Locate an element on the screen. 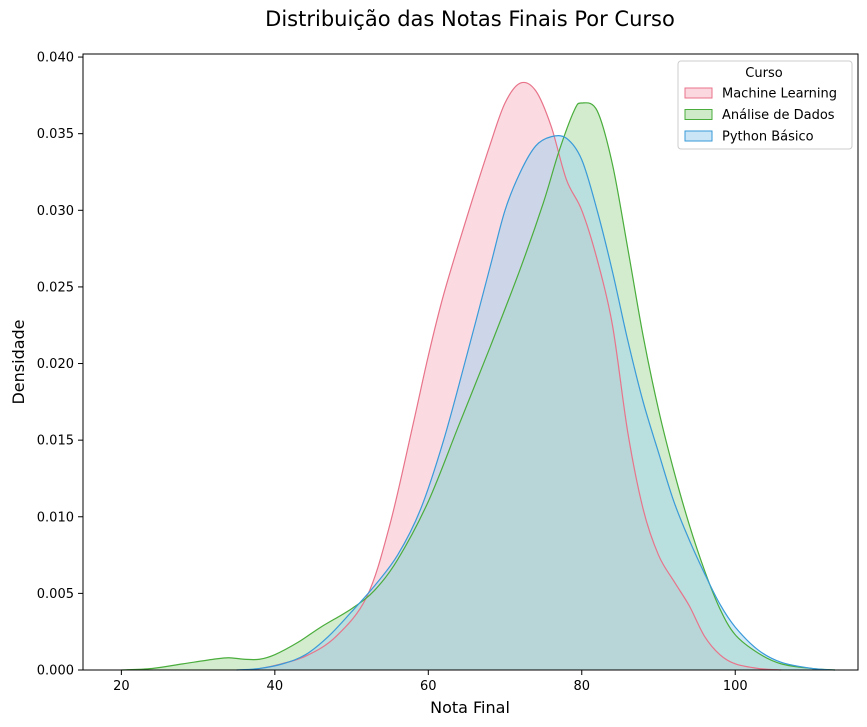  y-tick-label: 0.030 is located at coordinates (55, 211).